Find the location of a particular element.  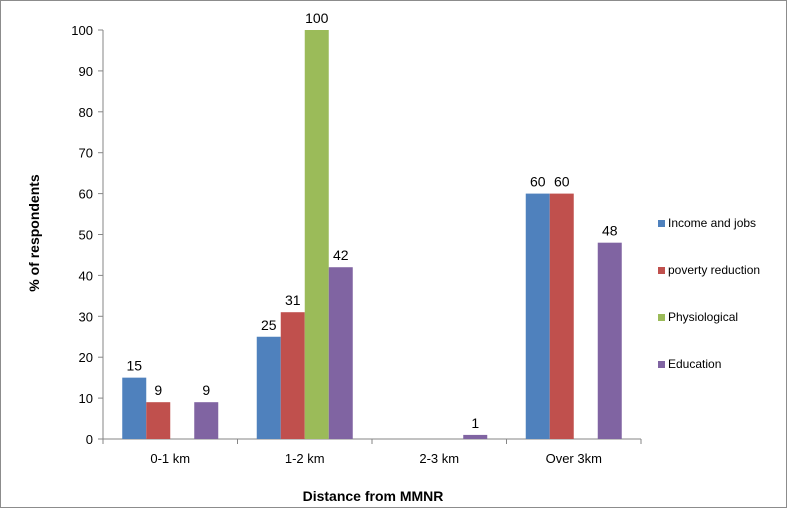

legend-label-education: Education is located at coordinates (694, 364).